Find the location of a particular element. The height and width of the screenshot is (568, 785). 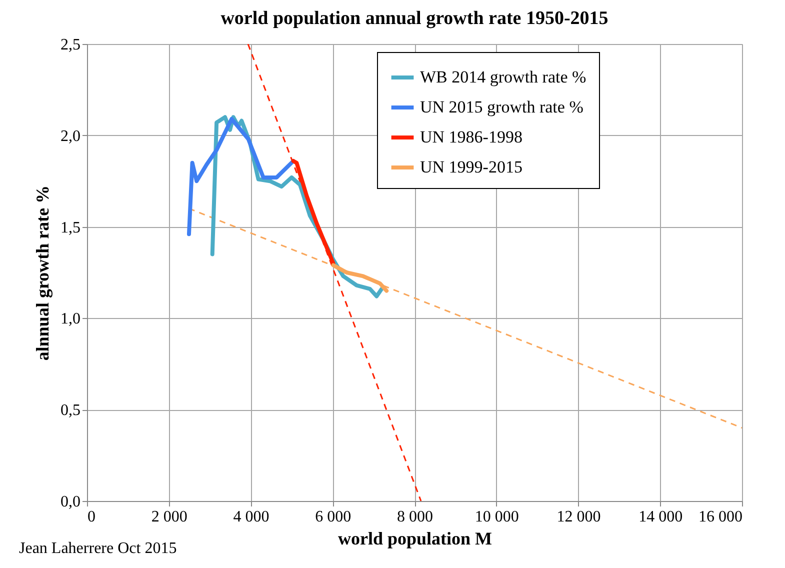

x-tick-label: 14 000 is located at coordinates (660, 517).